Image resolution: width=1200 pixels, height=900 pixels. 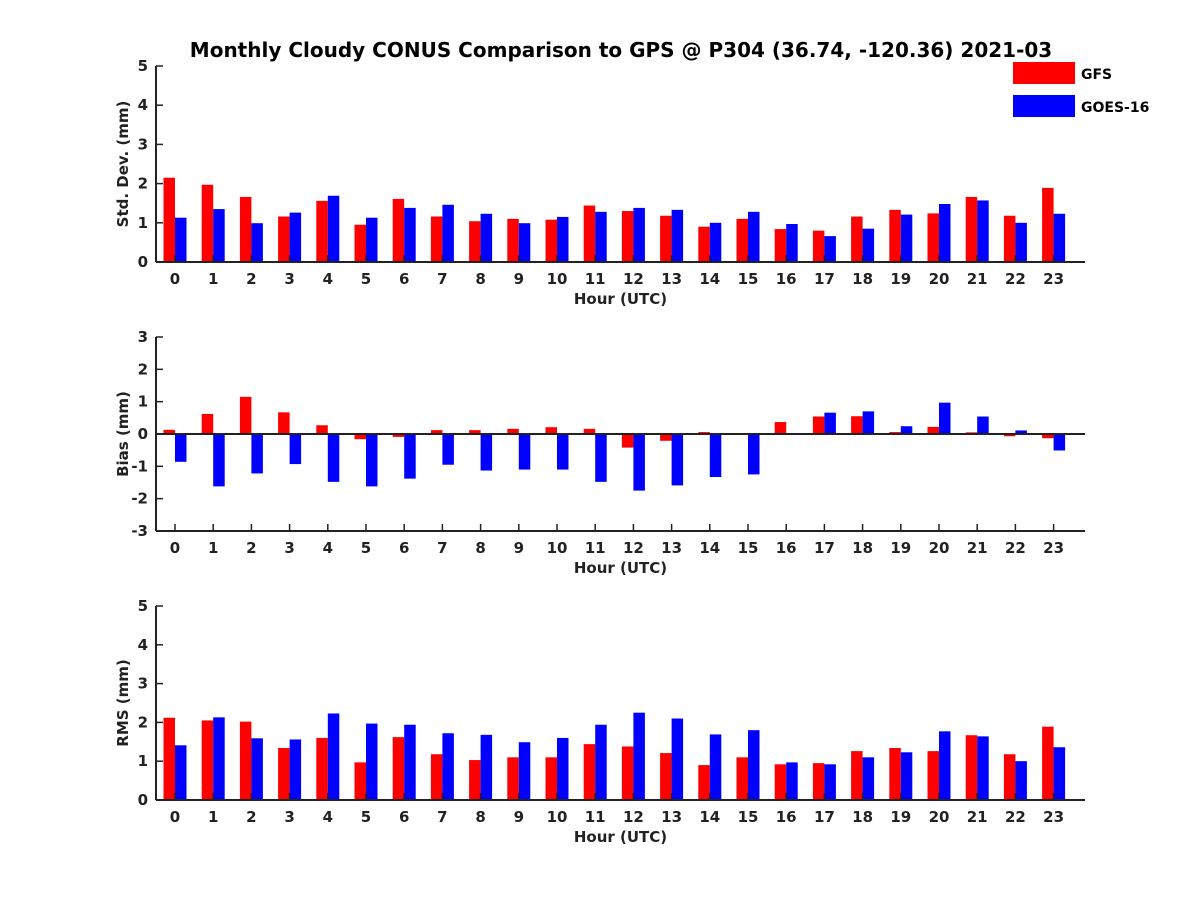 I want to click on rms-x-tick-label: 4, so click(x=328, y=817).